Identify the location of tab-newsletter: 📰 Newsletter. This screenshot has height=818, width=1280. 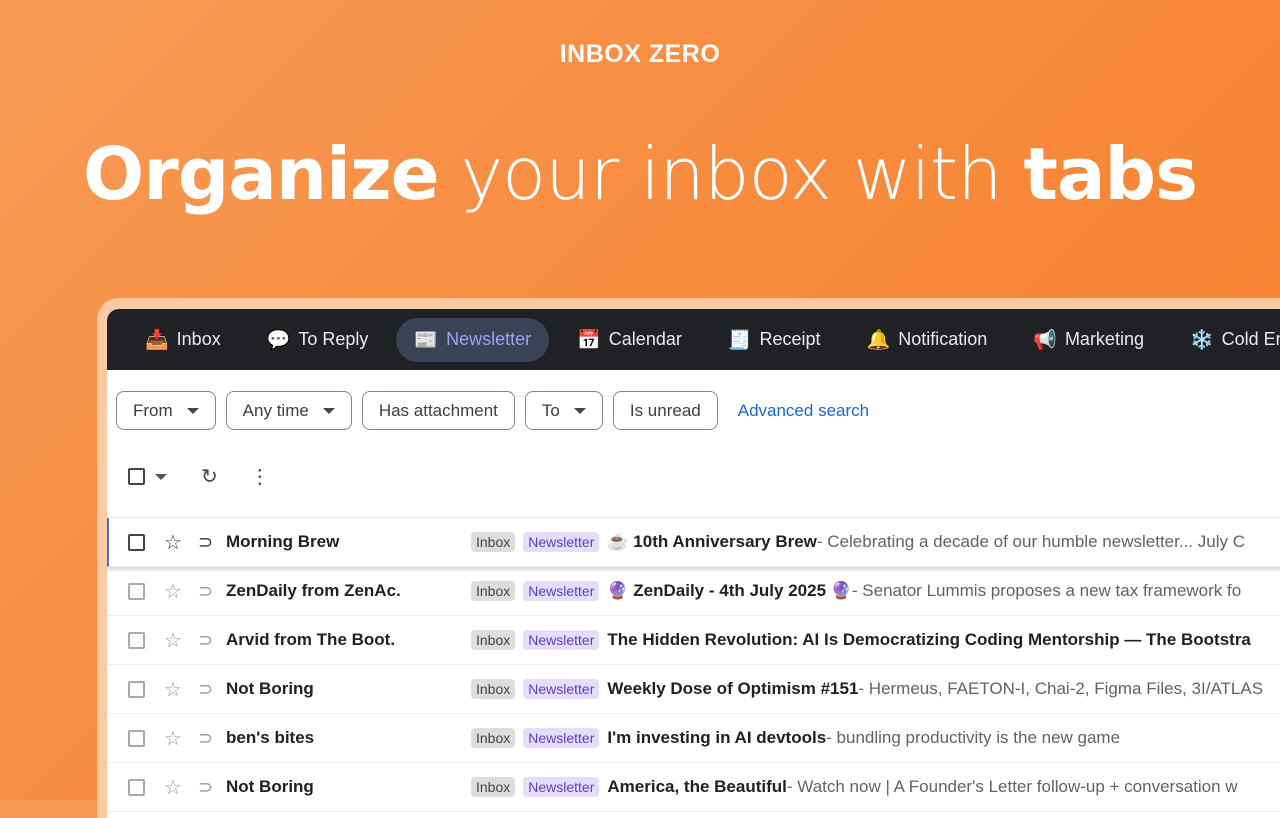
(473, 339).